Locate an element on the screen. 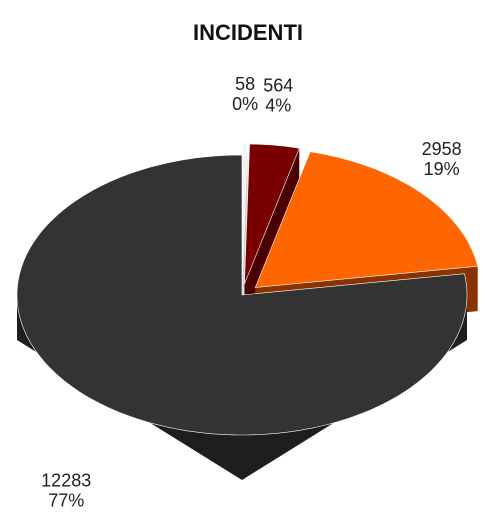 This screenshot has height=519, width=495. chart-title: INCIDENTI is located at coordinates (248, 32).